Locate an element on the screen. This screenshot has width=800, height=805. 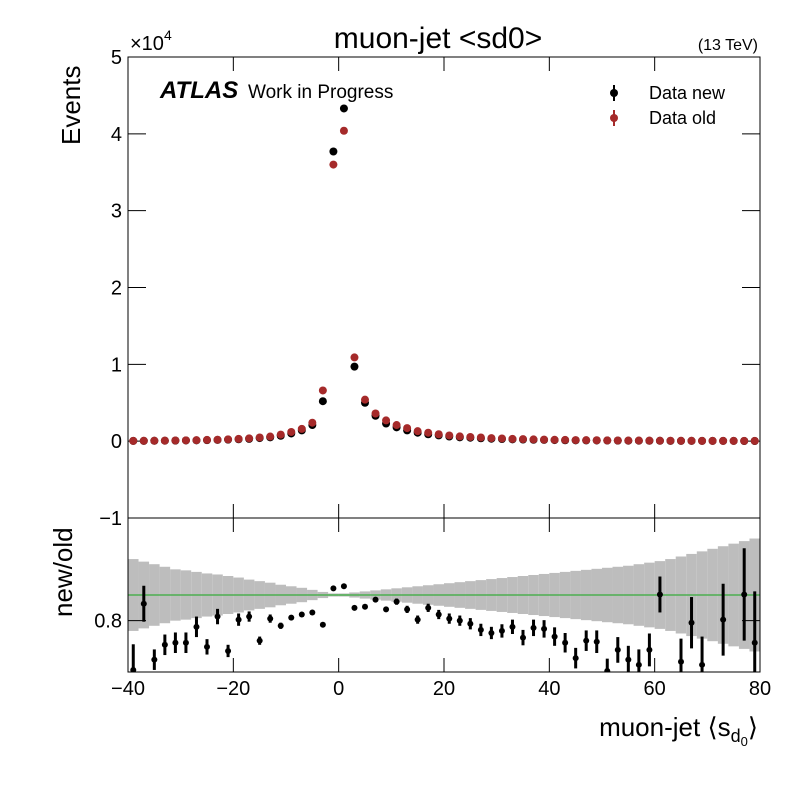
x-label-end: ⟩ is located at coordinates (753, 727).